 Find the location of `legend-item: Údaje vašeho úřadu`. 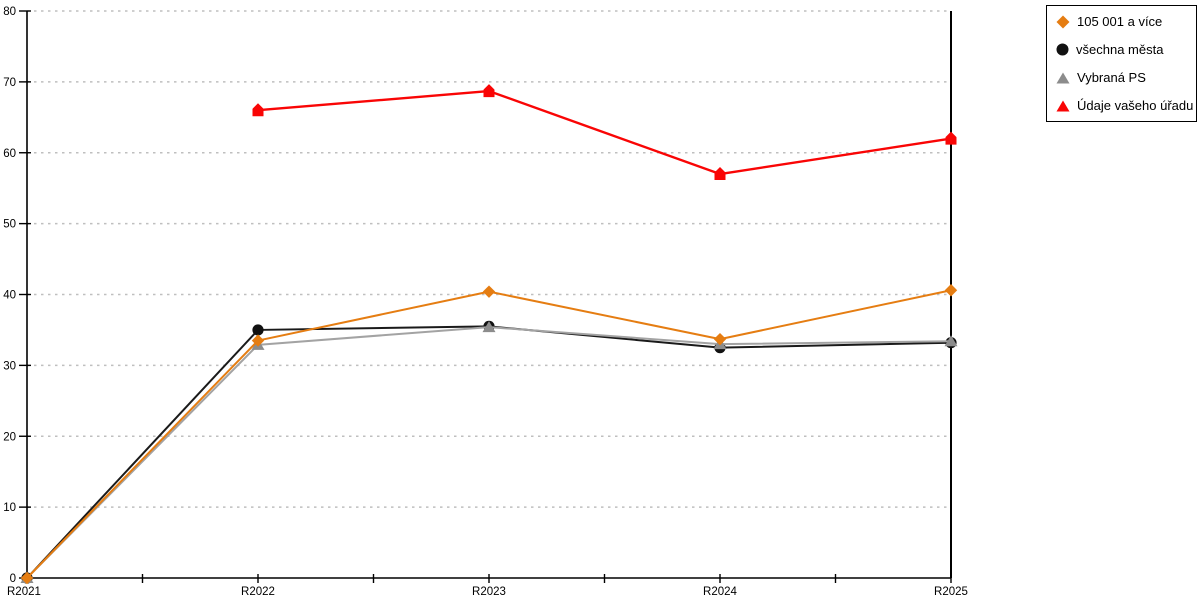

legend-item: Údaje vašeho úřadu is located at coordinates (1124, 105).